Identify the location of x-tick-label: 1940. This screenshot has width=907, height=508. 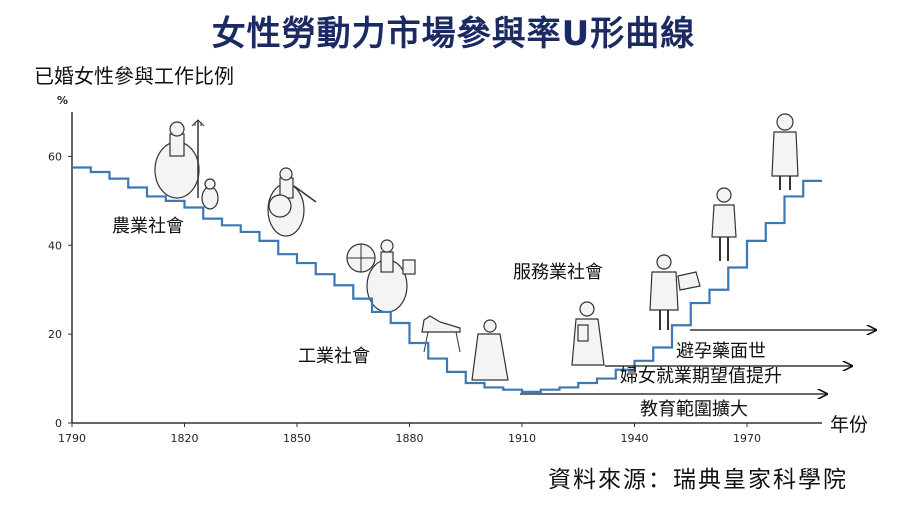
(635, 438).